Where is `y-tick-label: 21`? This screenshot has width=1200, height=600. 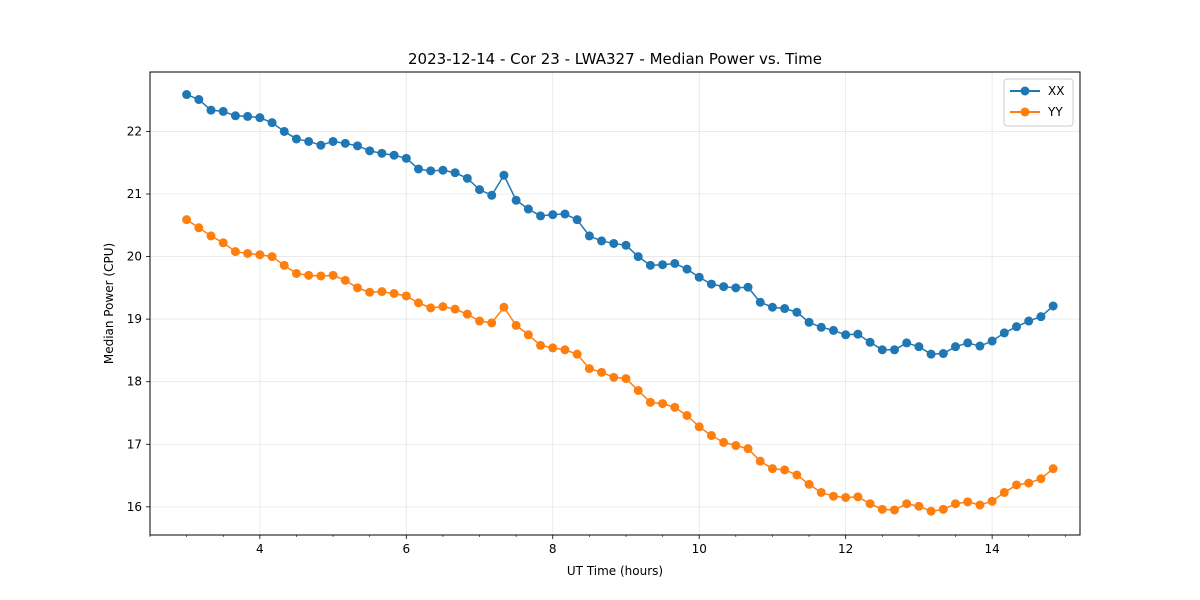 y-tick-label: 21 is located at coordinates (134, 194).